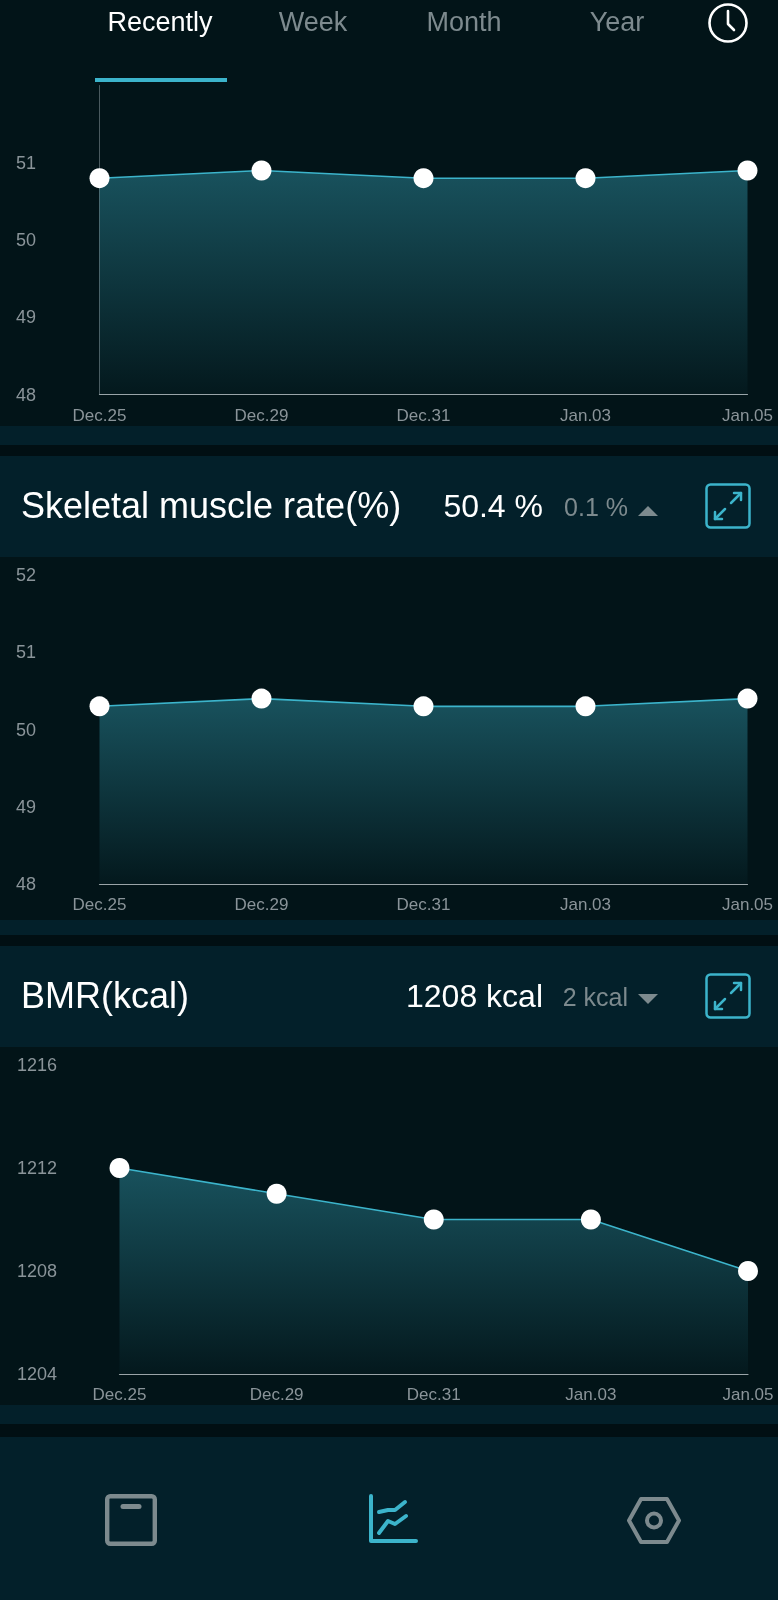 The height and width of the screenshot is (1600, 778). What do you see at coordinates (493, 506) in the screenshot?
I see `text: 50.4 %` at bounding box center [493, 506].